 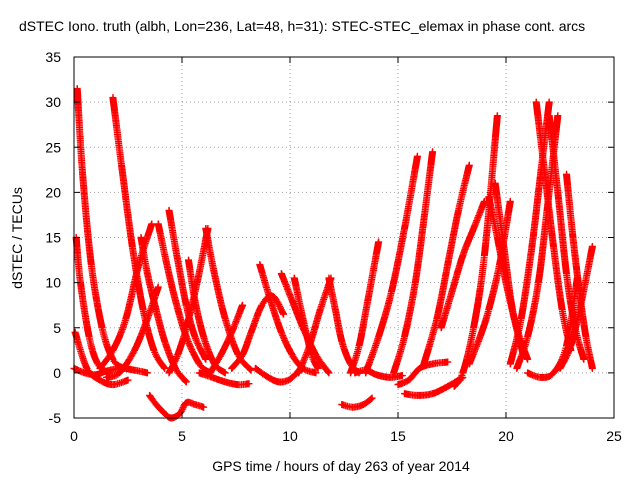 What do you see at coordinates (57, 373) in the screenshot?
I see `y-tick-label: 0` at bounding box center [57, 373].